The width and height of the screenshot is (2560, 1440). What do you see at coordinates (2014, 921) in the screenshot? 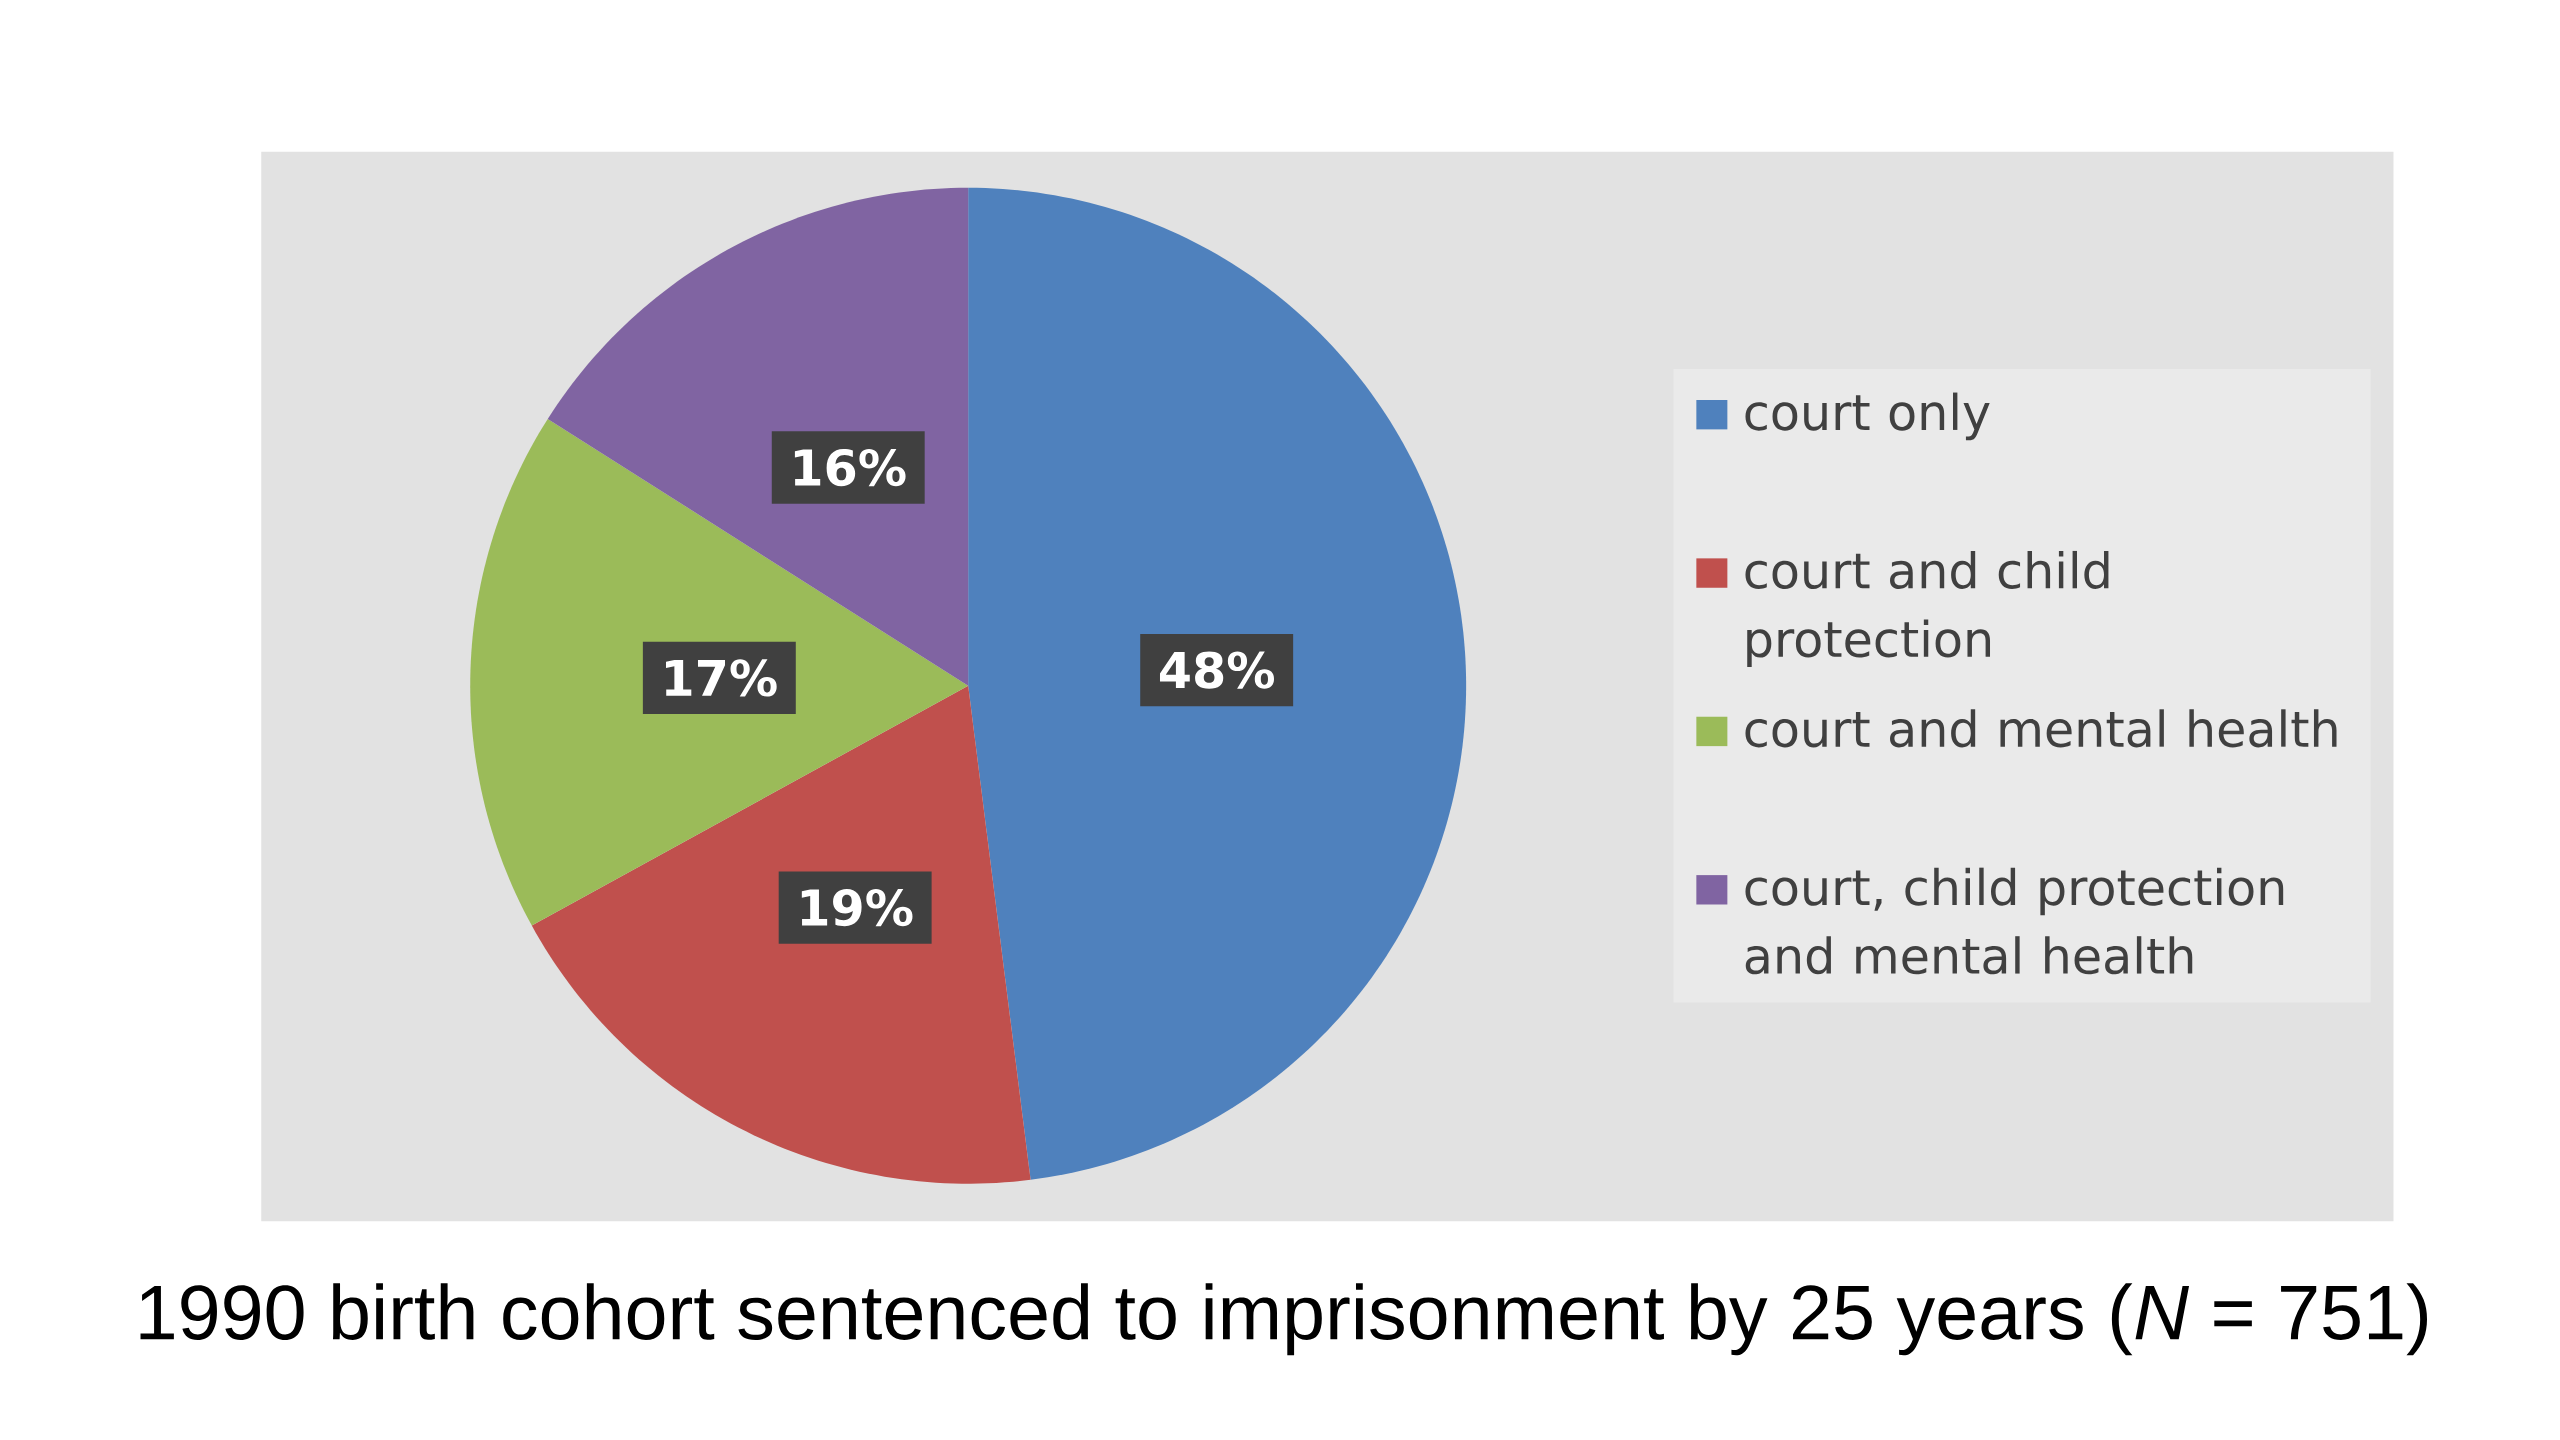
I see `legend-label: court, child protection and mental health` at bounding box center [2014, 921].